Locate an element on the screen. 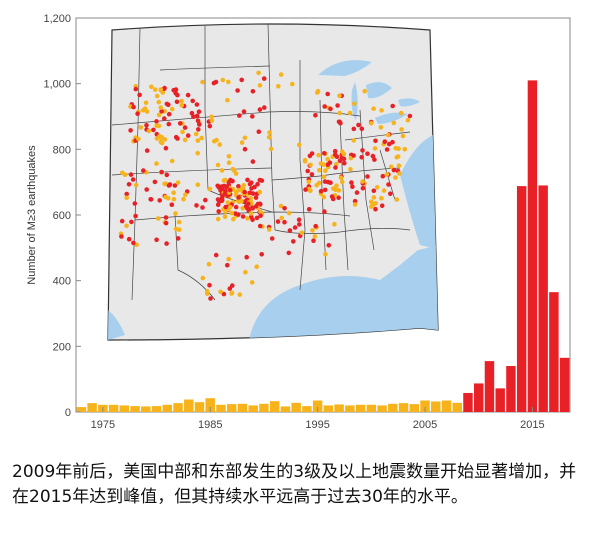 This screenshot has height=548, width=600. y-tick-label: 600 is located at coordinates (62, 216).